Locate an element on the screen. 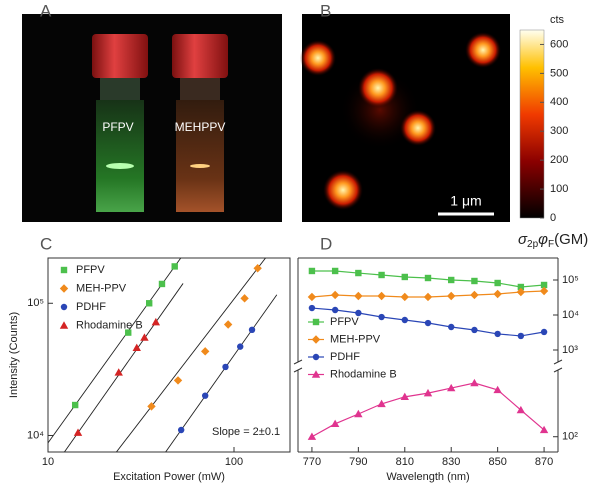 The image size is (600, 485). colorbar-tick-label: 100 is located at coordinates (559, 189).